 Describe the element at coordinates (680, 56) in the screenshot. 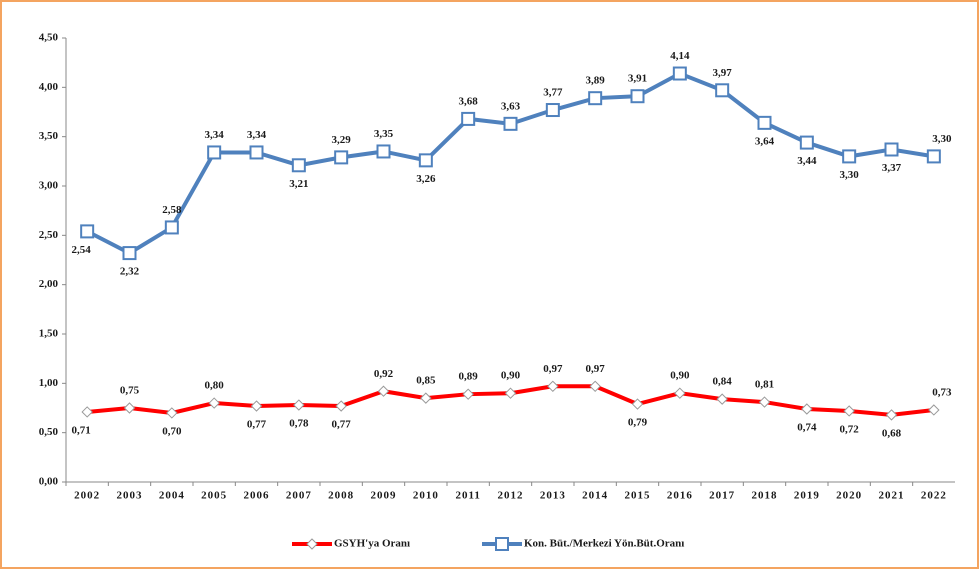

I see `data-label: 4,14` at that location.